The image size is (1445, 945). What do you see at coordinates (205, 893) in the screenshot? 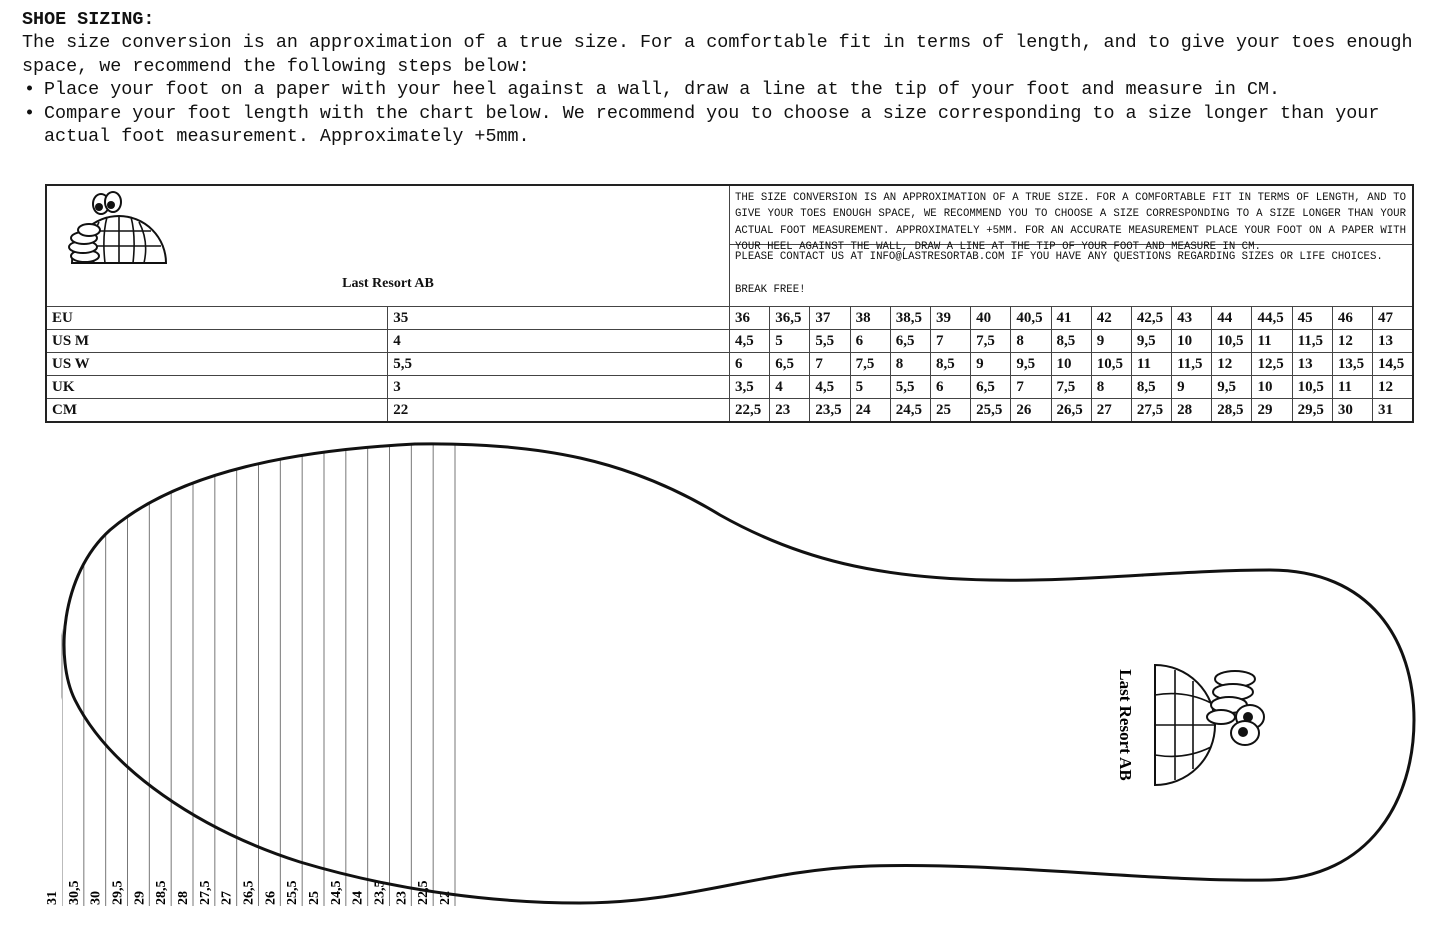
I see `cm-mark-label: 27,5` at bounding box center [205, 893].